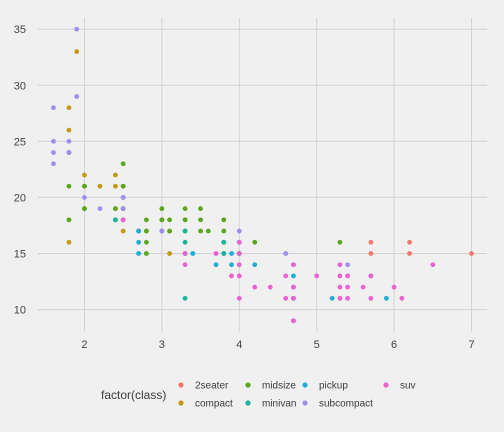 The height and width of the screenshot is (432, 504). What do you see at coordinates (20, 30) in the screenshot?
I see `y-tick-label: 35` at bounding box center [20, 30].